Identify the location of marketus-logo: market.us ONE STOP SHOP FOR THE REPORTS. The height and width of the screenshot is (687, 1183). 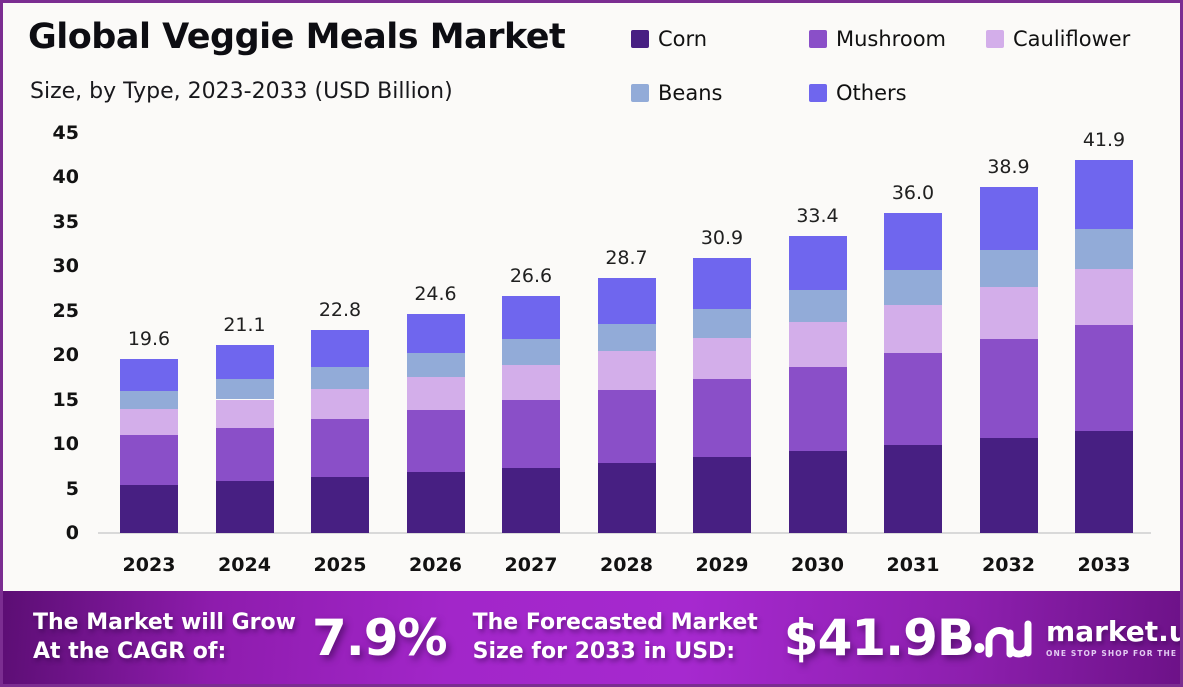
(1077, 638).